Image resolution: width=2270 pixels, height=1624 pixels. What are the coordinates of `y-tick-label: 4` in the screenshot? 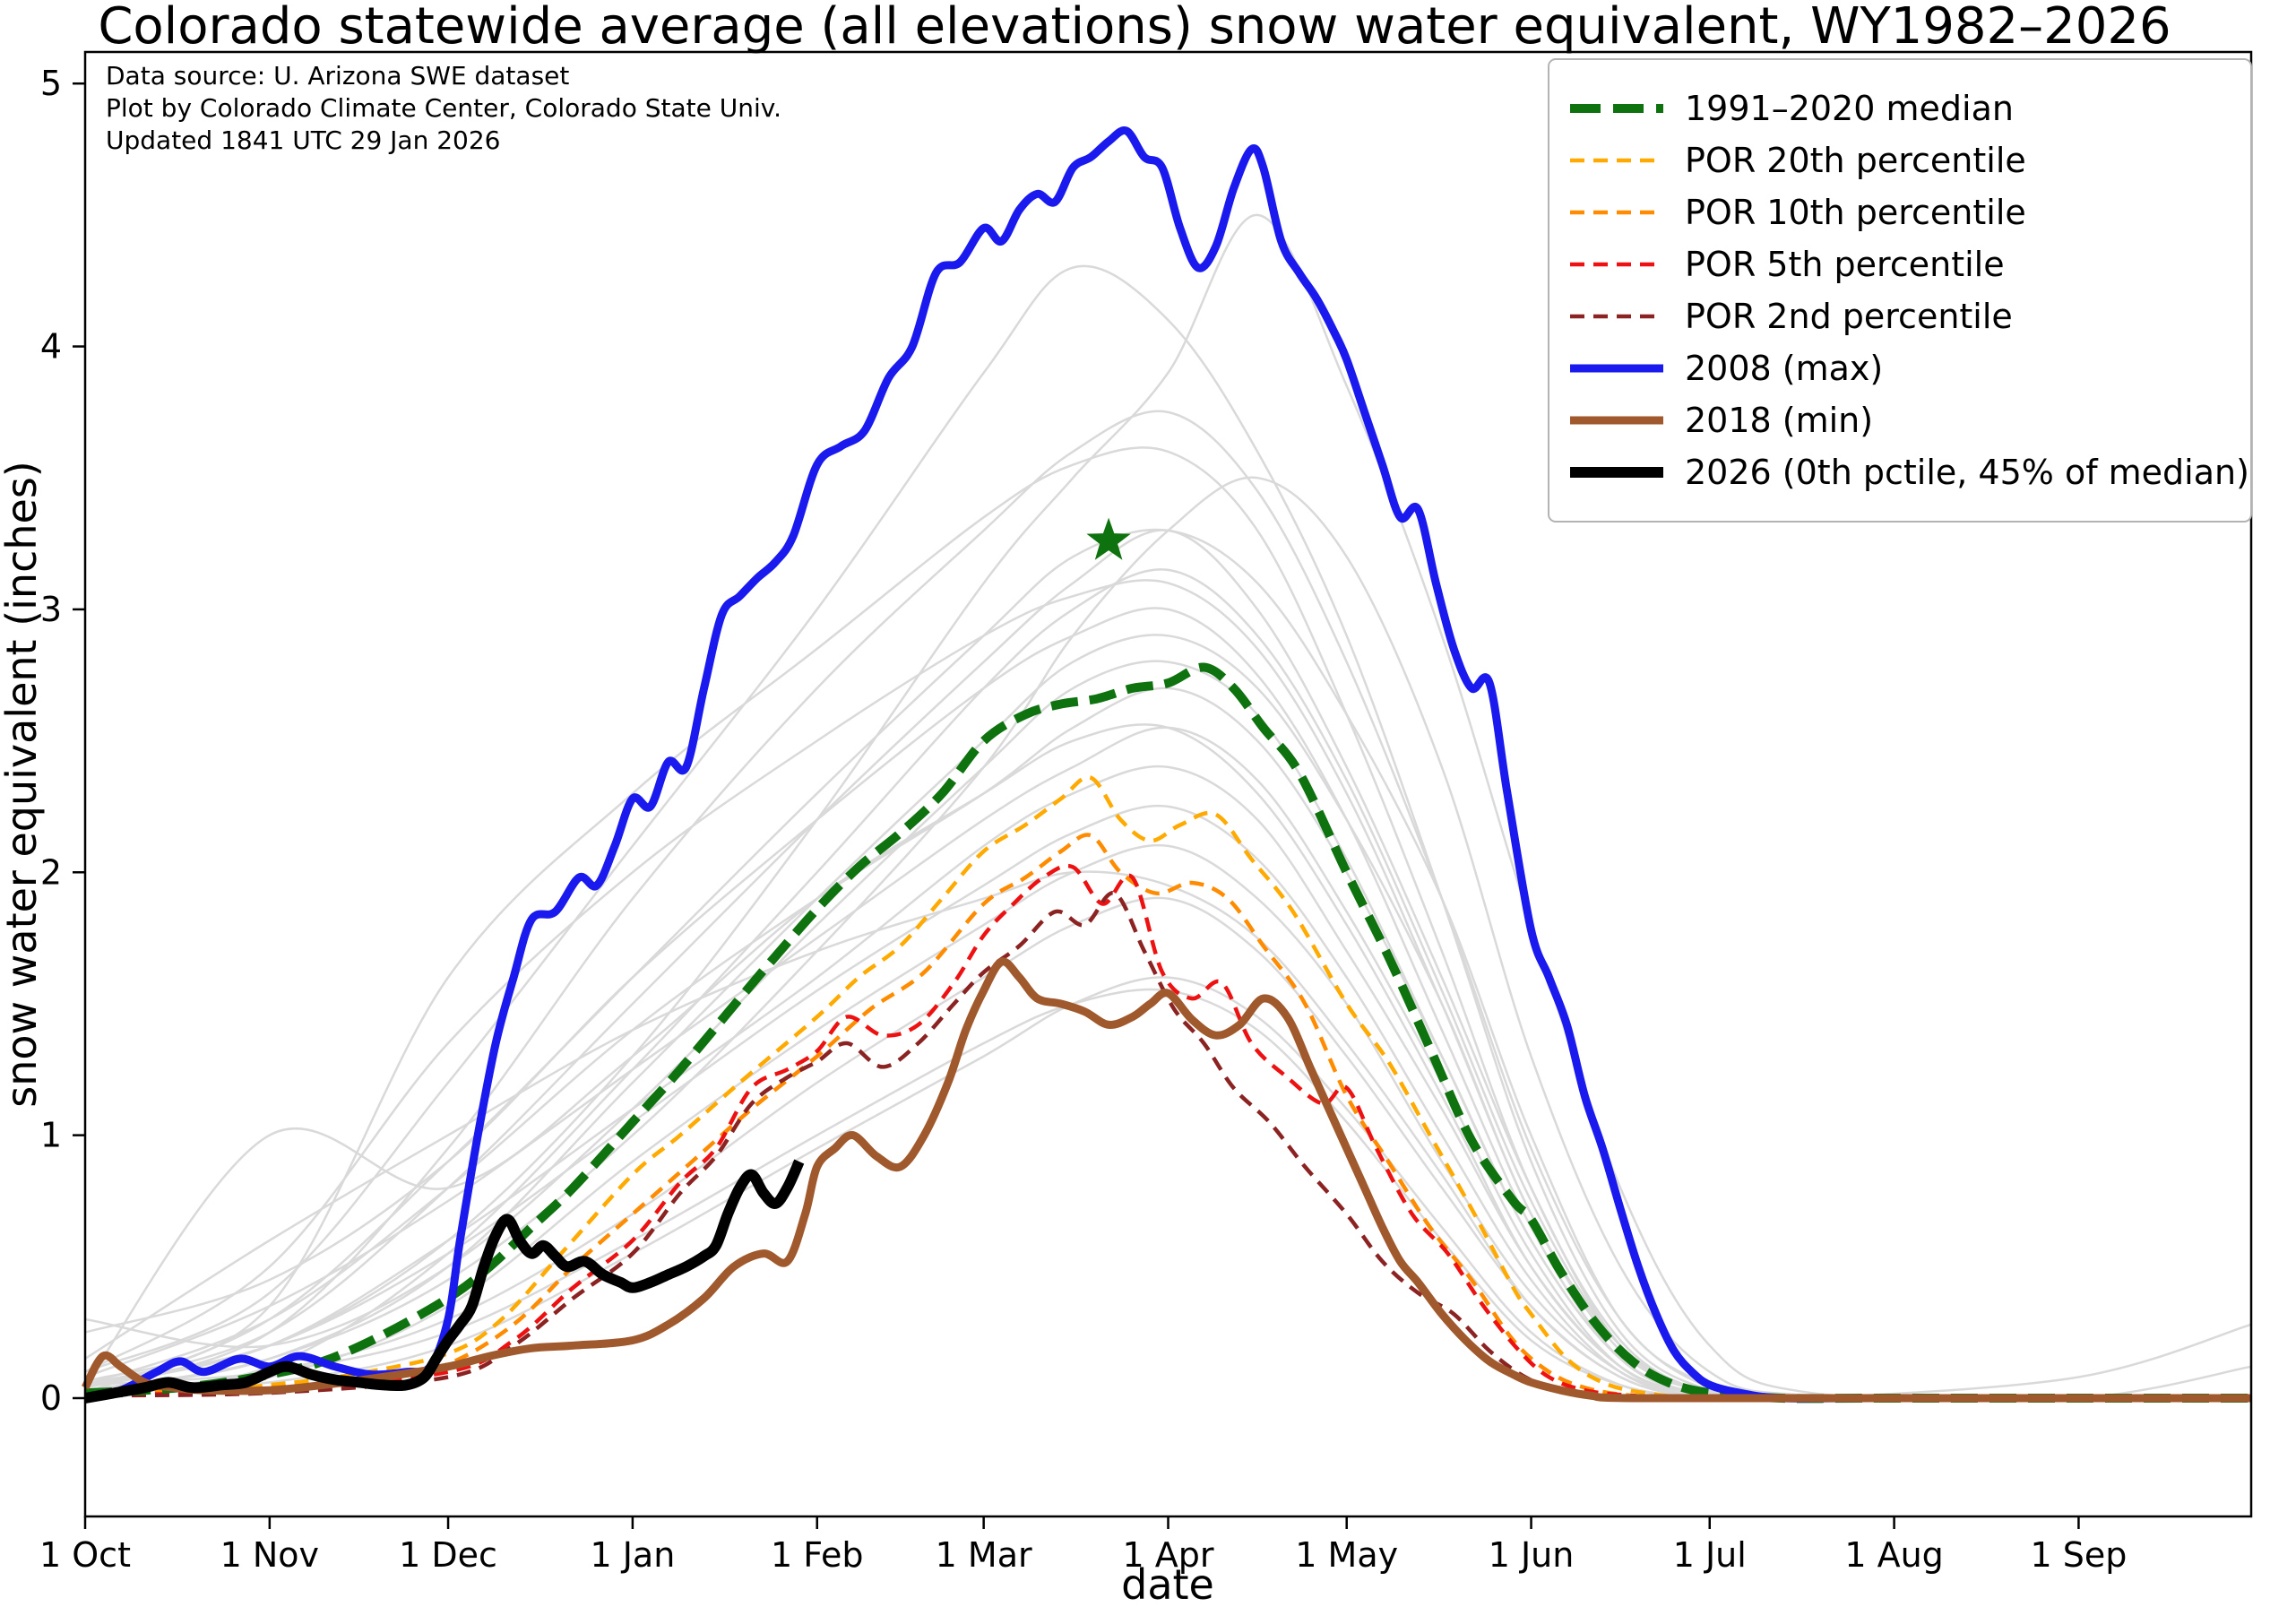 It's located at (51, 347).